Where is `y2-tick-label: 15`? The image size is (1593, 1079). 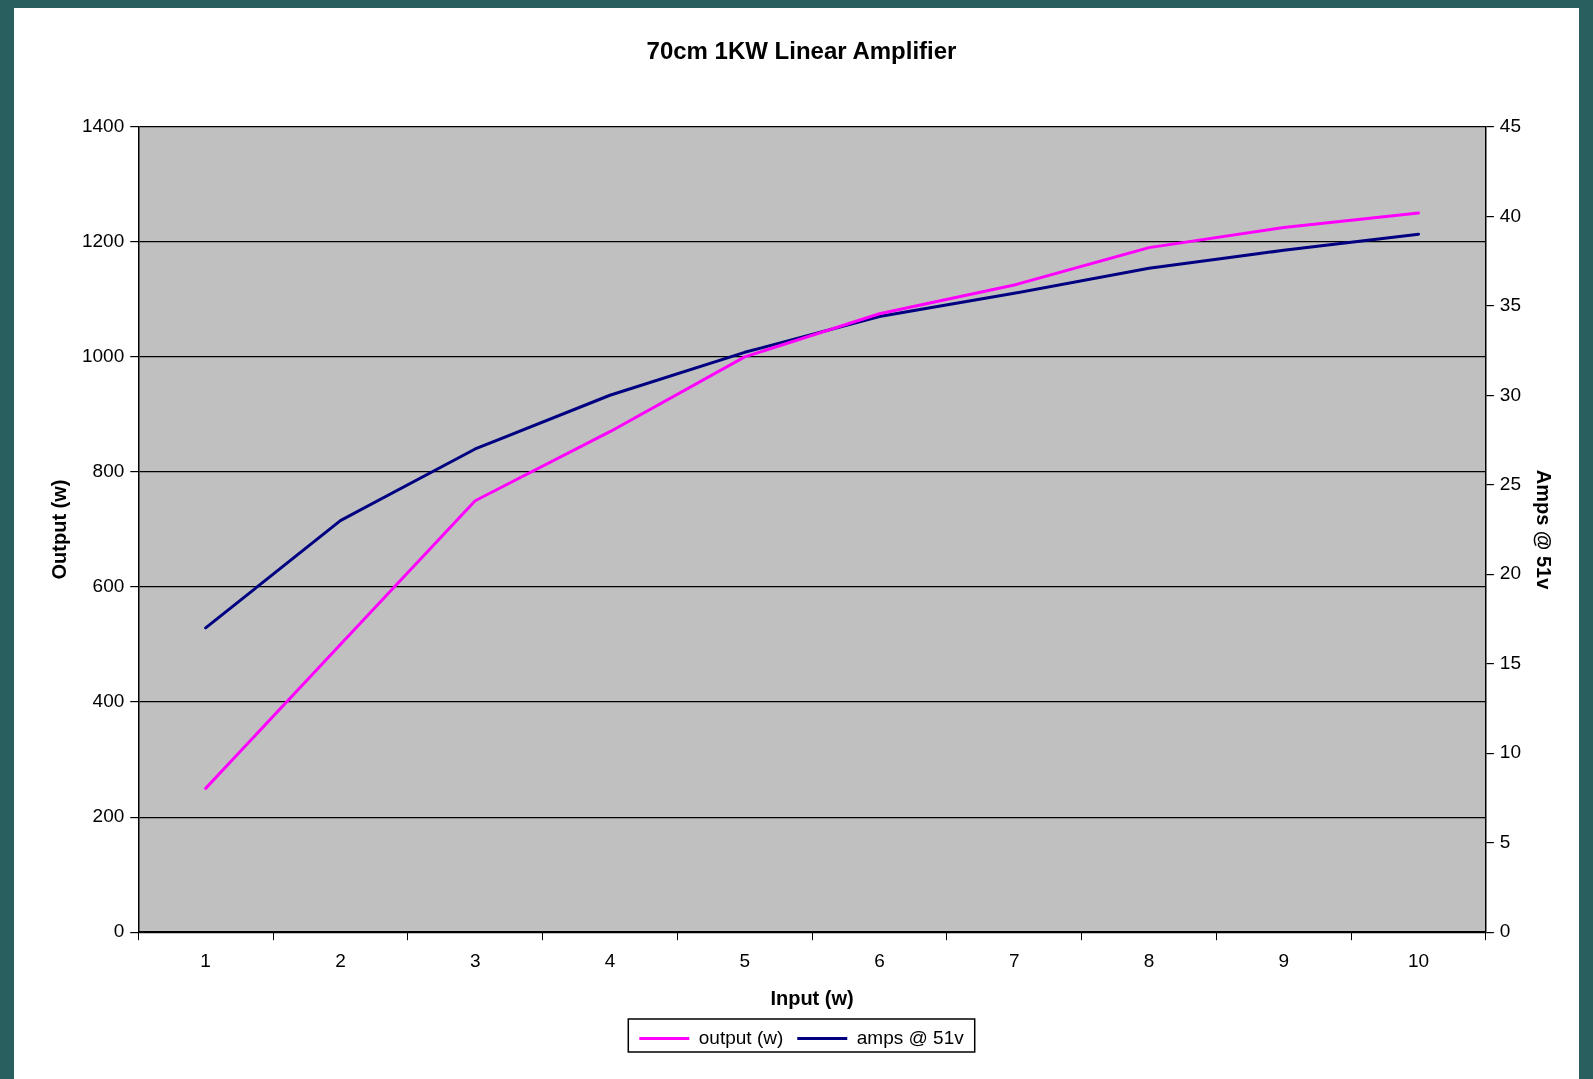
y2-tick-label: 15 is located at coordinates (1510, 662).